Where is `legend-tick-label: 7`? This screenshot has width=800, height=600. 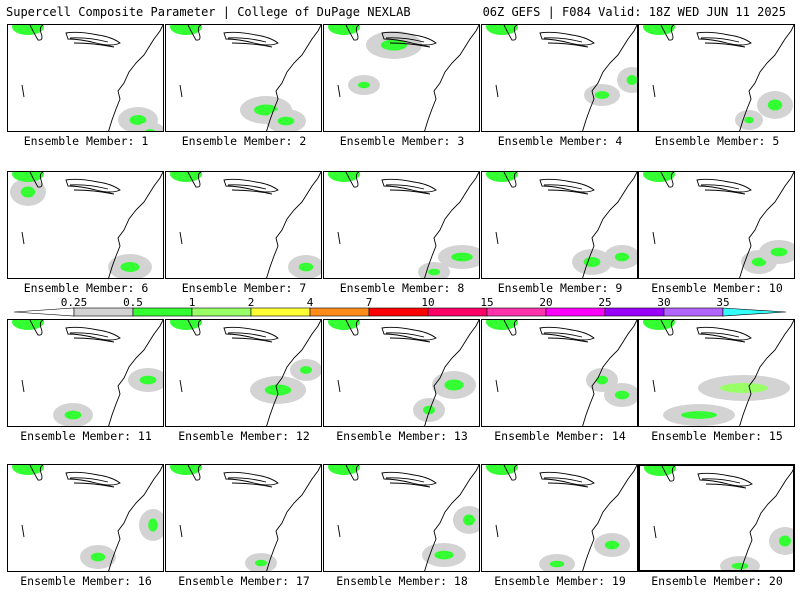 legend-tick-label: 7 is located at coordinates (369, 302).